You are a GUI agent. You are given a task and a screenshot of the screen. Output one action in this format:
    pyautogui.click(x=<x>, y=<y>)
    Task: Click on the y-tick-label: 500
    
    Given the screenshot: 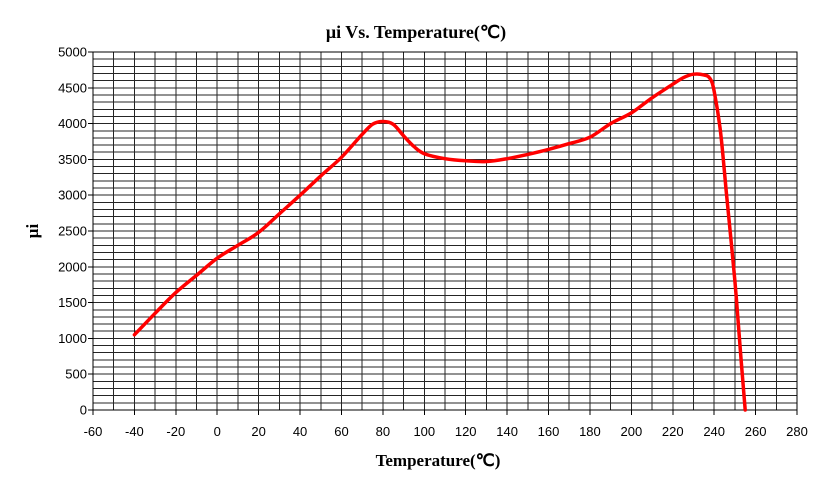 What is the action you would take?
    pyautogui.click(x=76, y=374)
    